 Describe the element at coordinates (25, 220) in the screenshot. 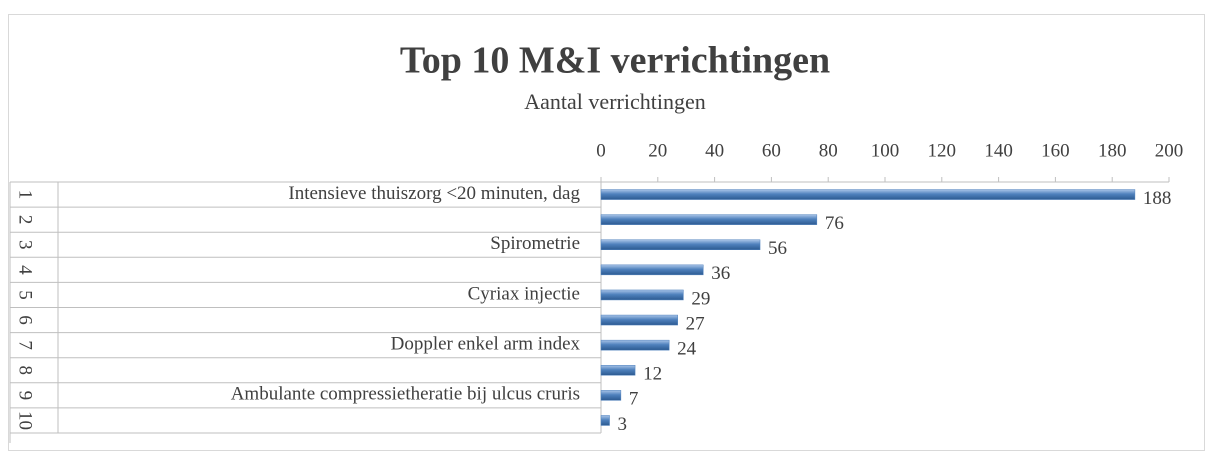

I see `rank-label: 2` at that location.